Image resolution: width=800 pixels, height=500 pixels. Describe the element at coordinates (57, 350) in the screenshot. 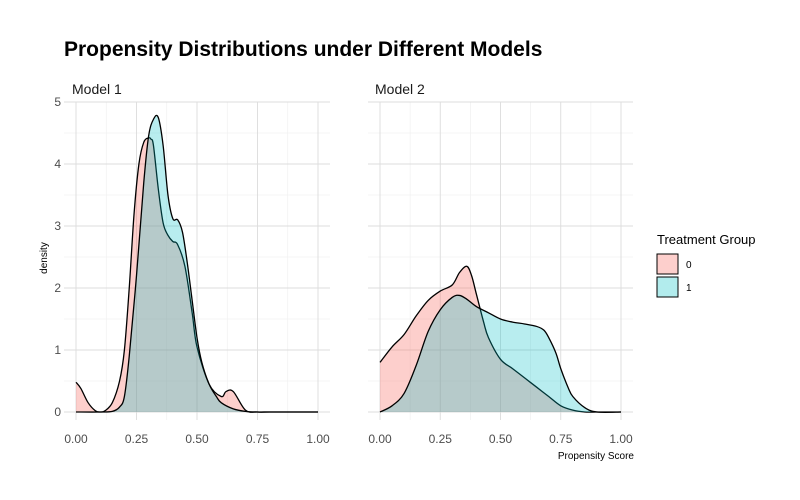

I see `y-tick-label: 1` at that location.